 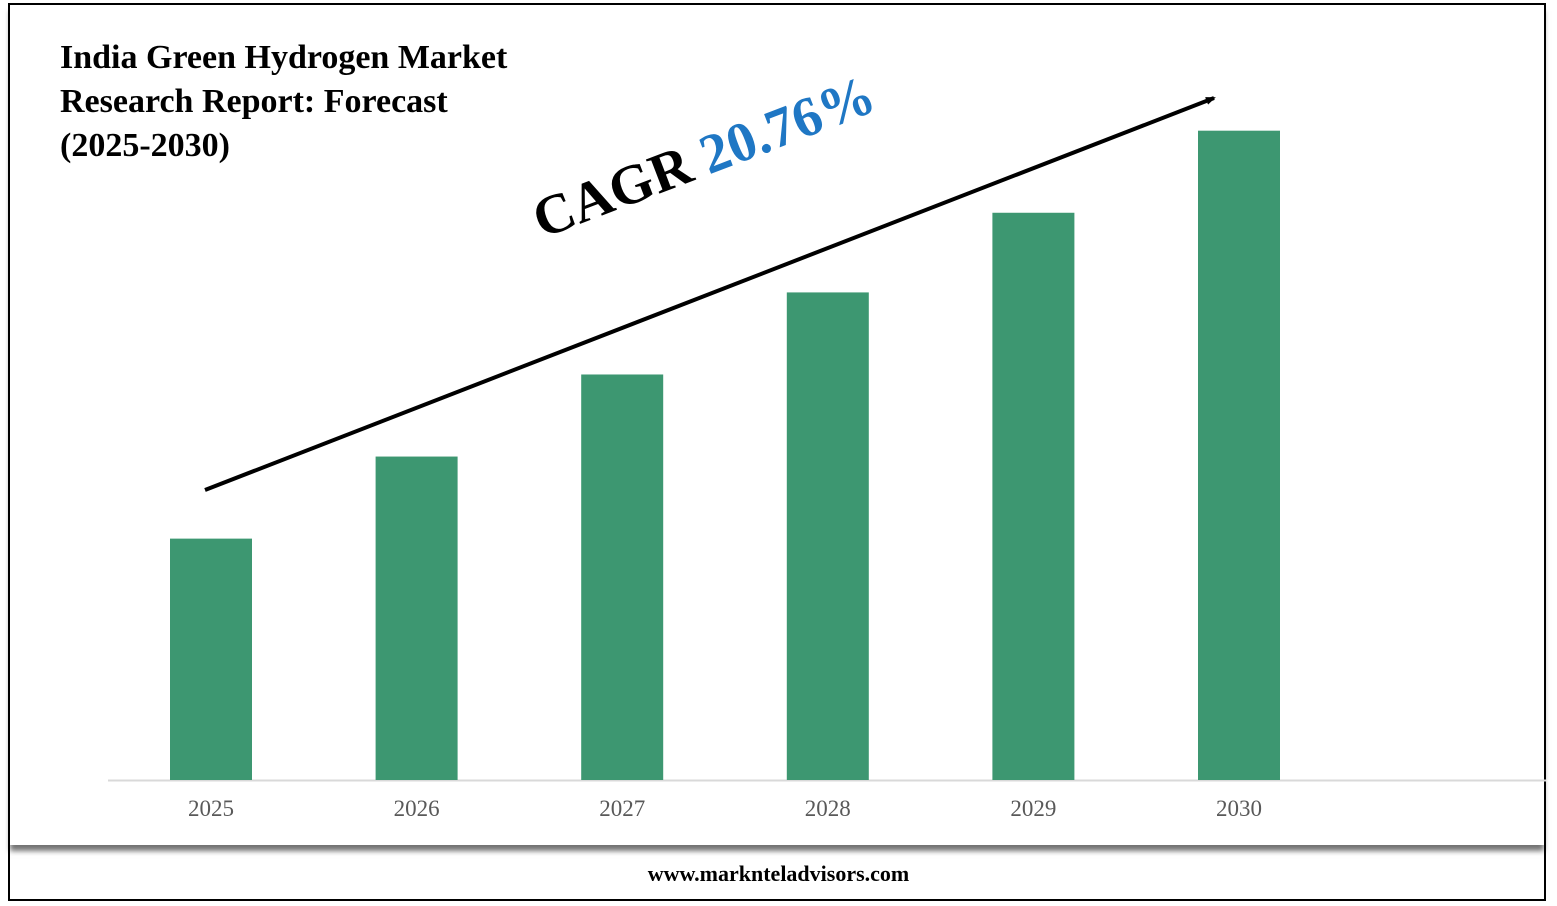 What do you see at coordinates (416, 618) in the screenshot?
I see `bar-2026` at bounding box center [416, 618].